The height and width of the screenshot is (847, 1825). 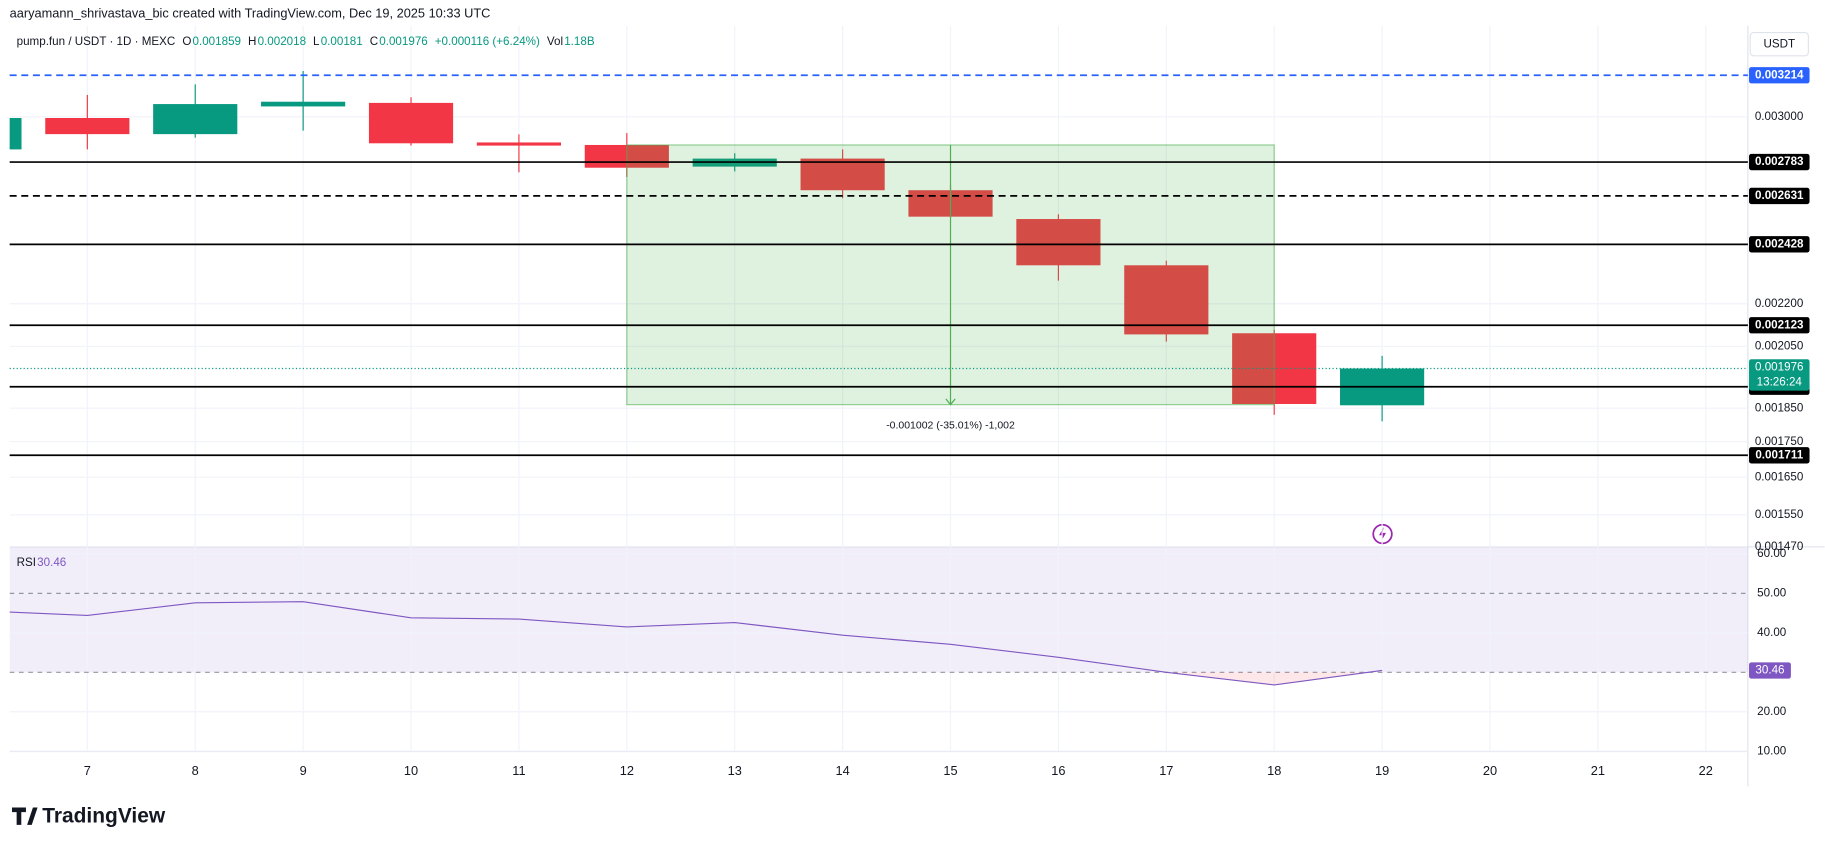 What do you see at coordinates (252, 41) in the screenshot?
I see `ohlc-key: H` at bounding box center [252, 41].